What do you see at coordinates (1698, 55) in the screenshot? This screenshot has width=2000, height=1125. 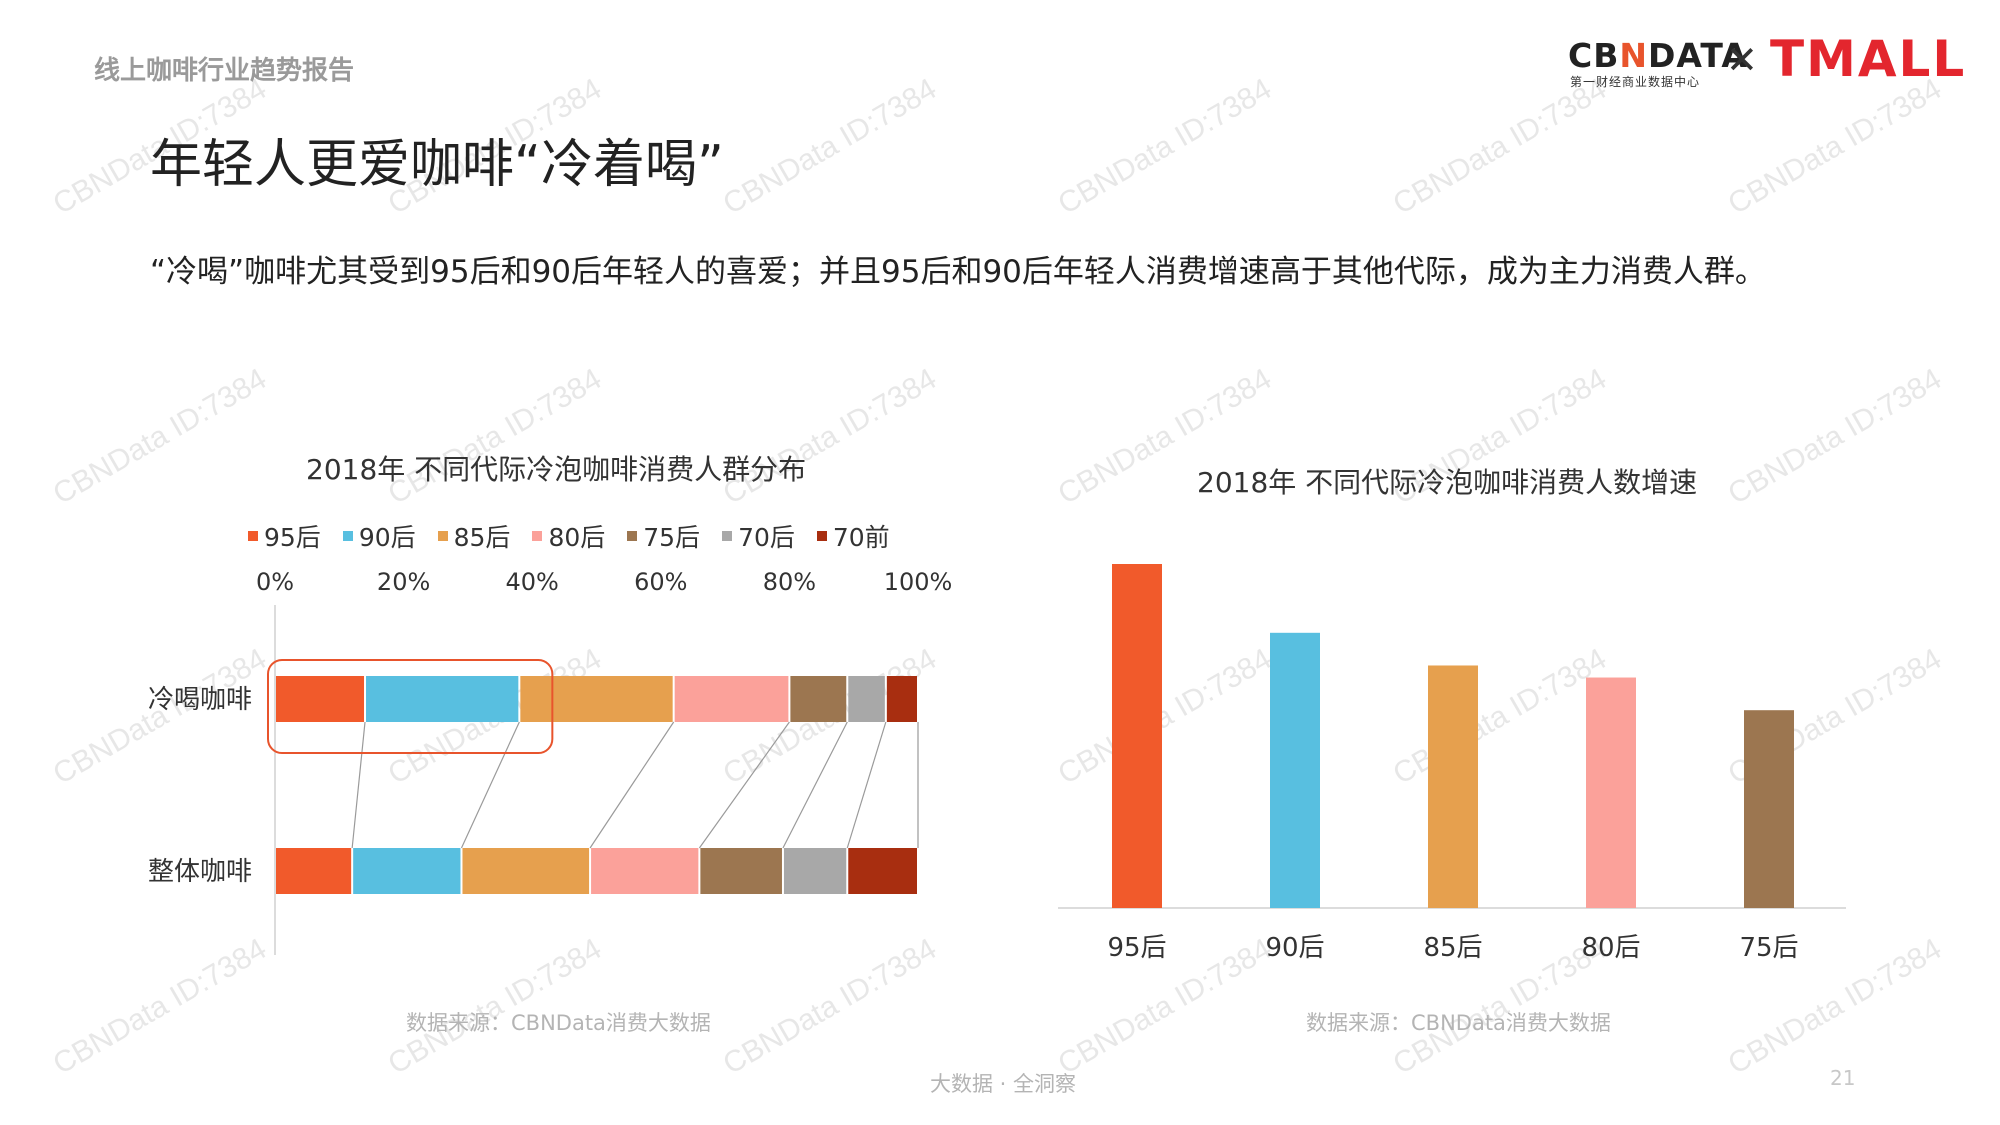 I see `logo-cbn-part-b: DATA` at bounding box center [1698, 55].